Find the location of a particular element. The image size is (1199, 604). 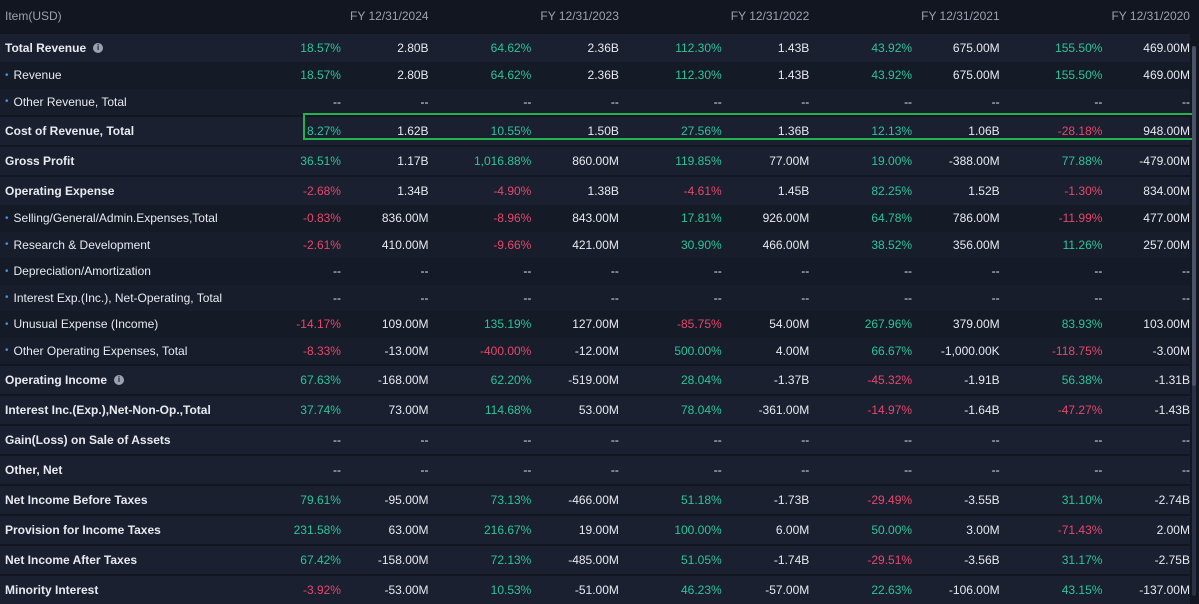

value-cell: 19.00M is located at coordinates (598, 530).